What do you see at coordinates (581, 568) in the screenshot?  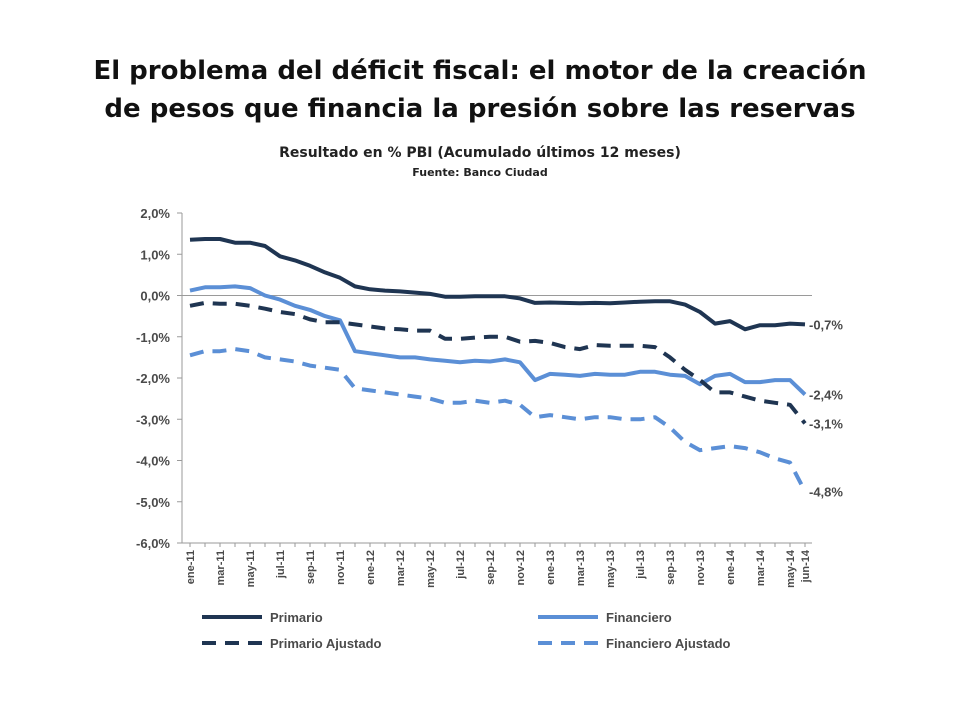 I see `x-tick-label: mar-13` at bounding box center [581, 568].